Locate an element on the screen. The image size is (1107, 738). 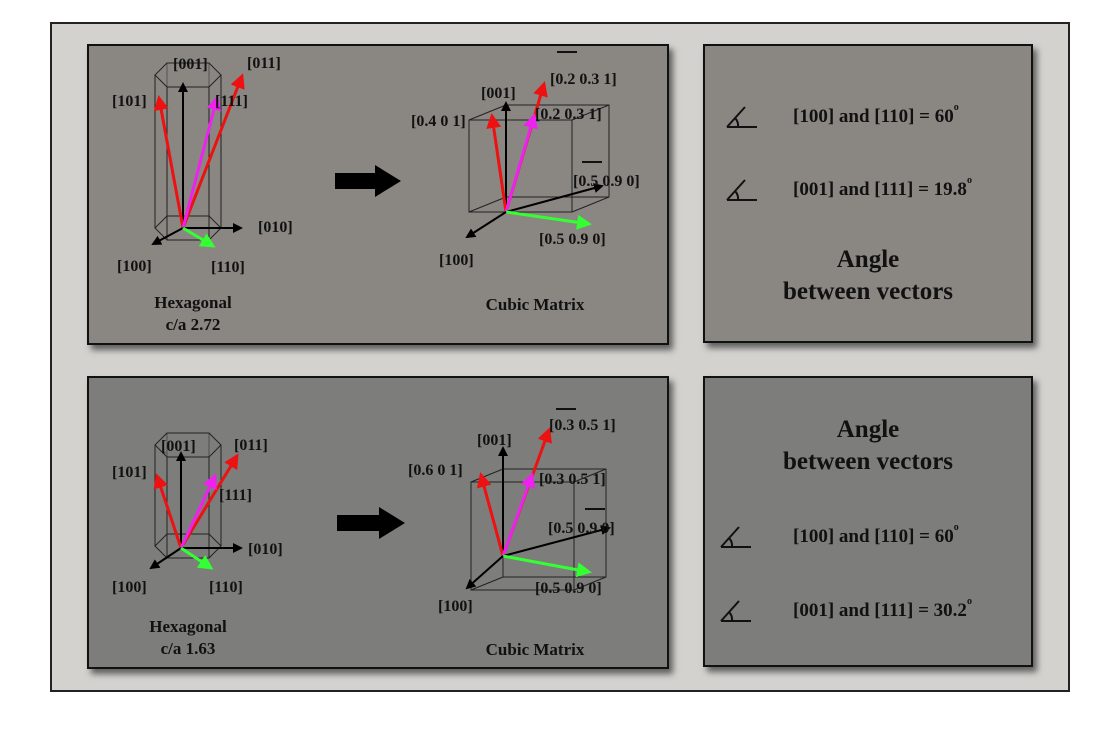
cubic-label-bar2: [0.3 0.5 1] is located at coordinates (572, 479).